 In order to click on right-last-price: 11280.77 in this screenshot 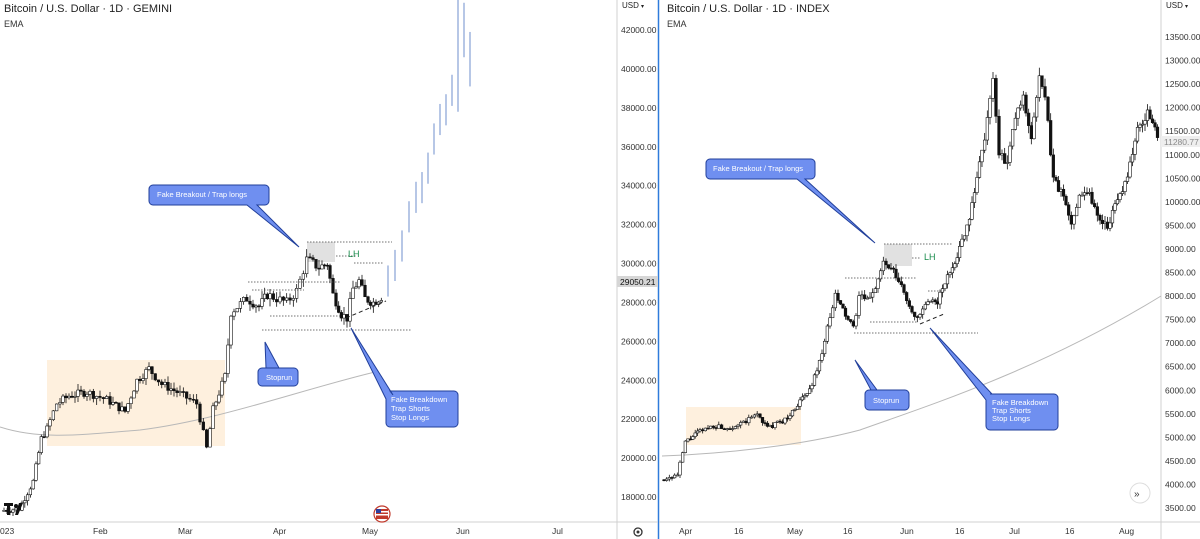, I will do `click(1181, 142)`.